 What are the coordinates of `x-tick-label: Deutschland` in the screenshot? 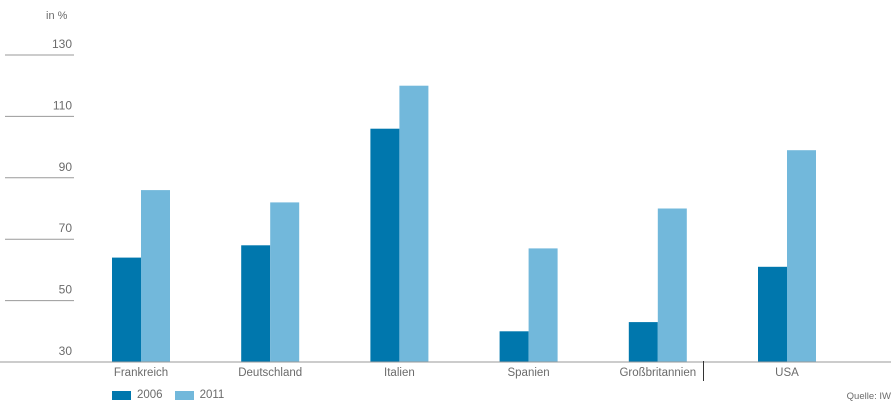 It's located at (270, 373).